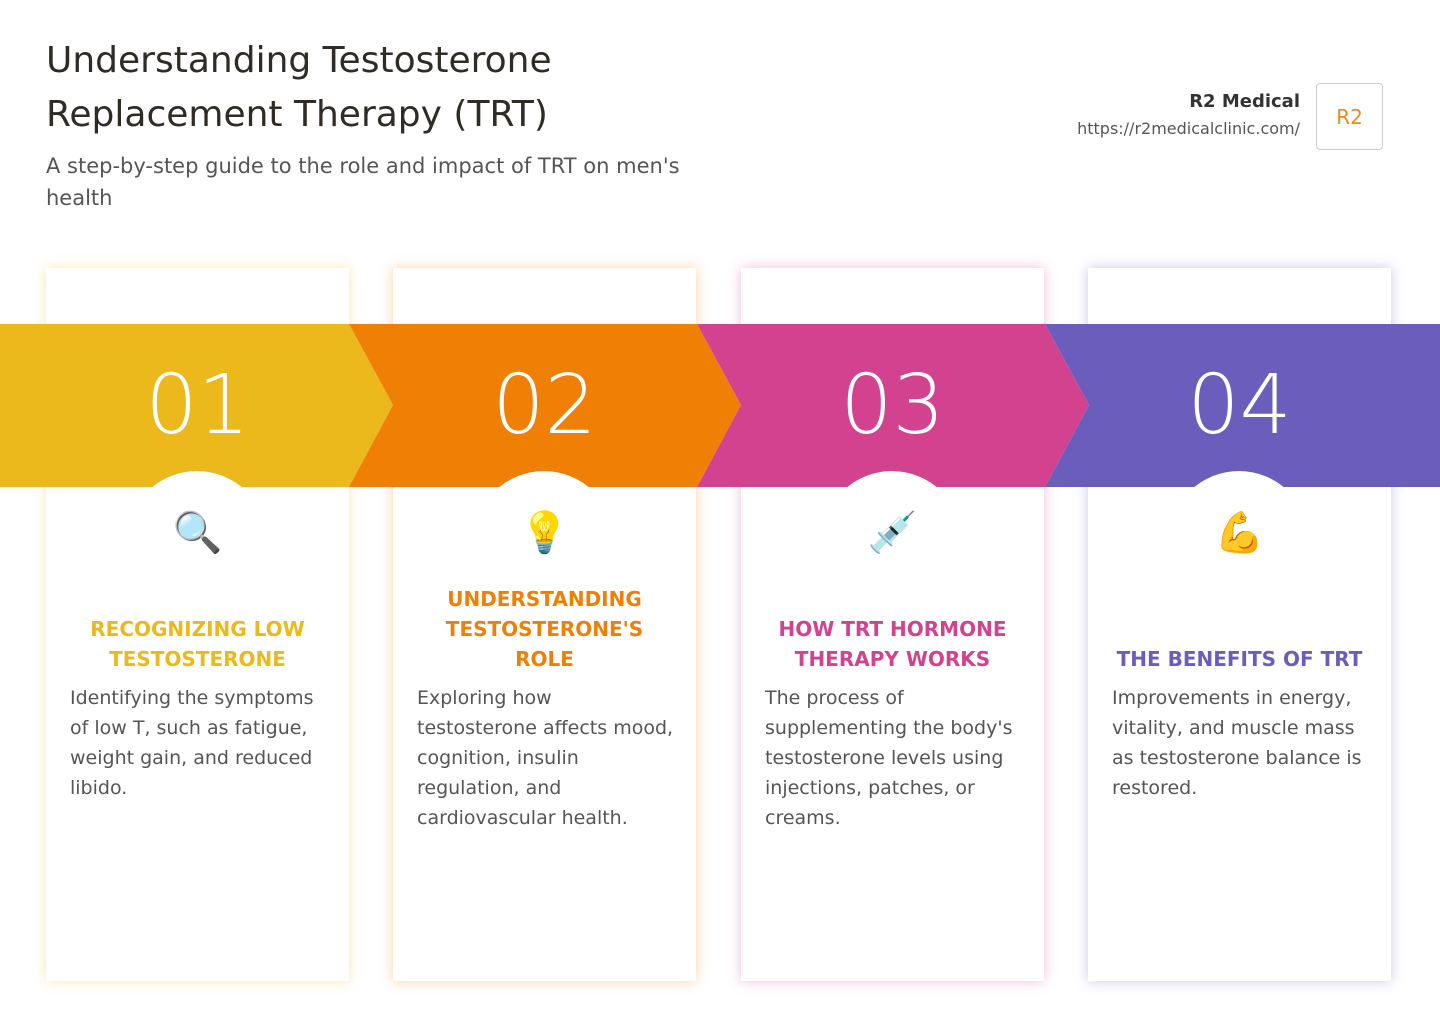 The width and height of the screenshot is (1440, 1024). I want to click on step-icon: 💡, so click(544, 533).